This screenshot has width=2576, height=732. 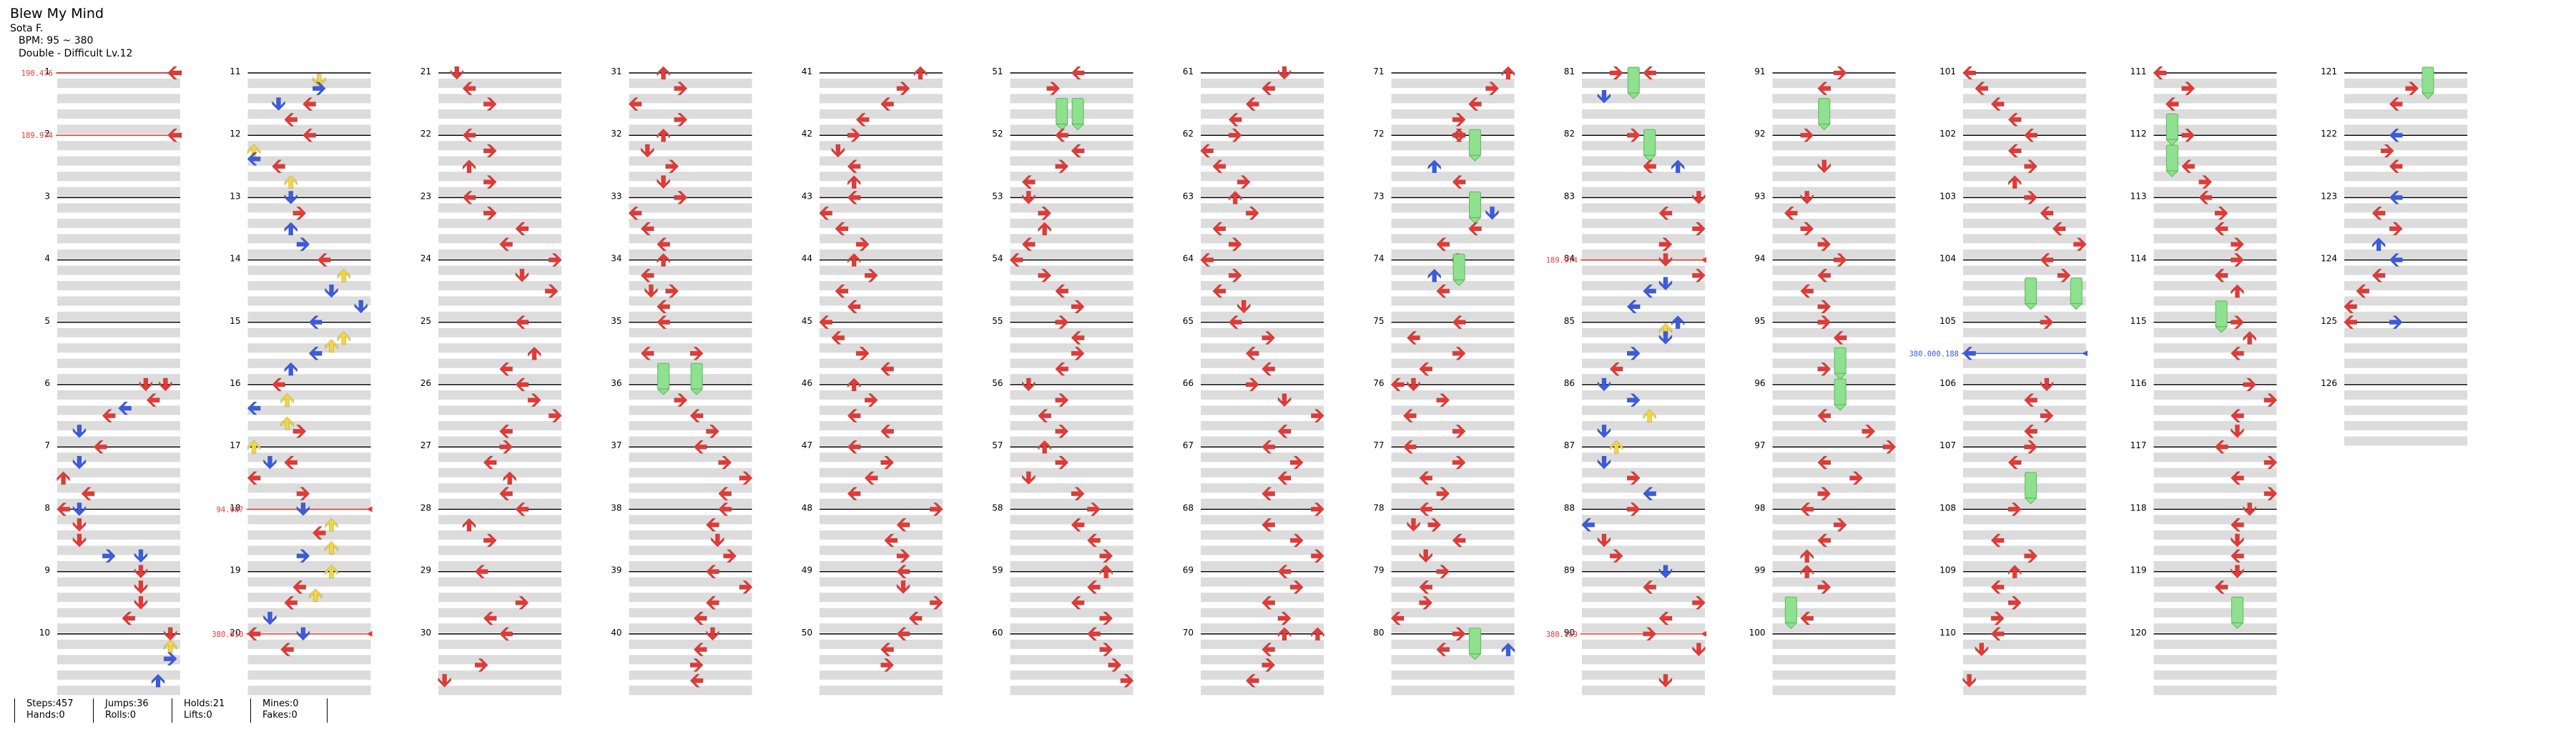 I want to click on measure-number: 65, so click(x=1189, y=321).